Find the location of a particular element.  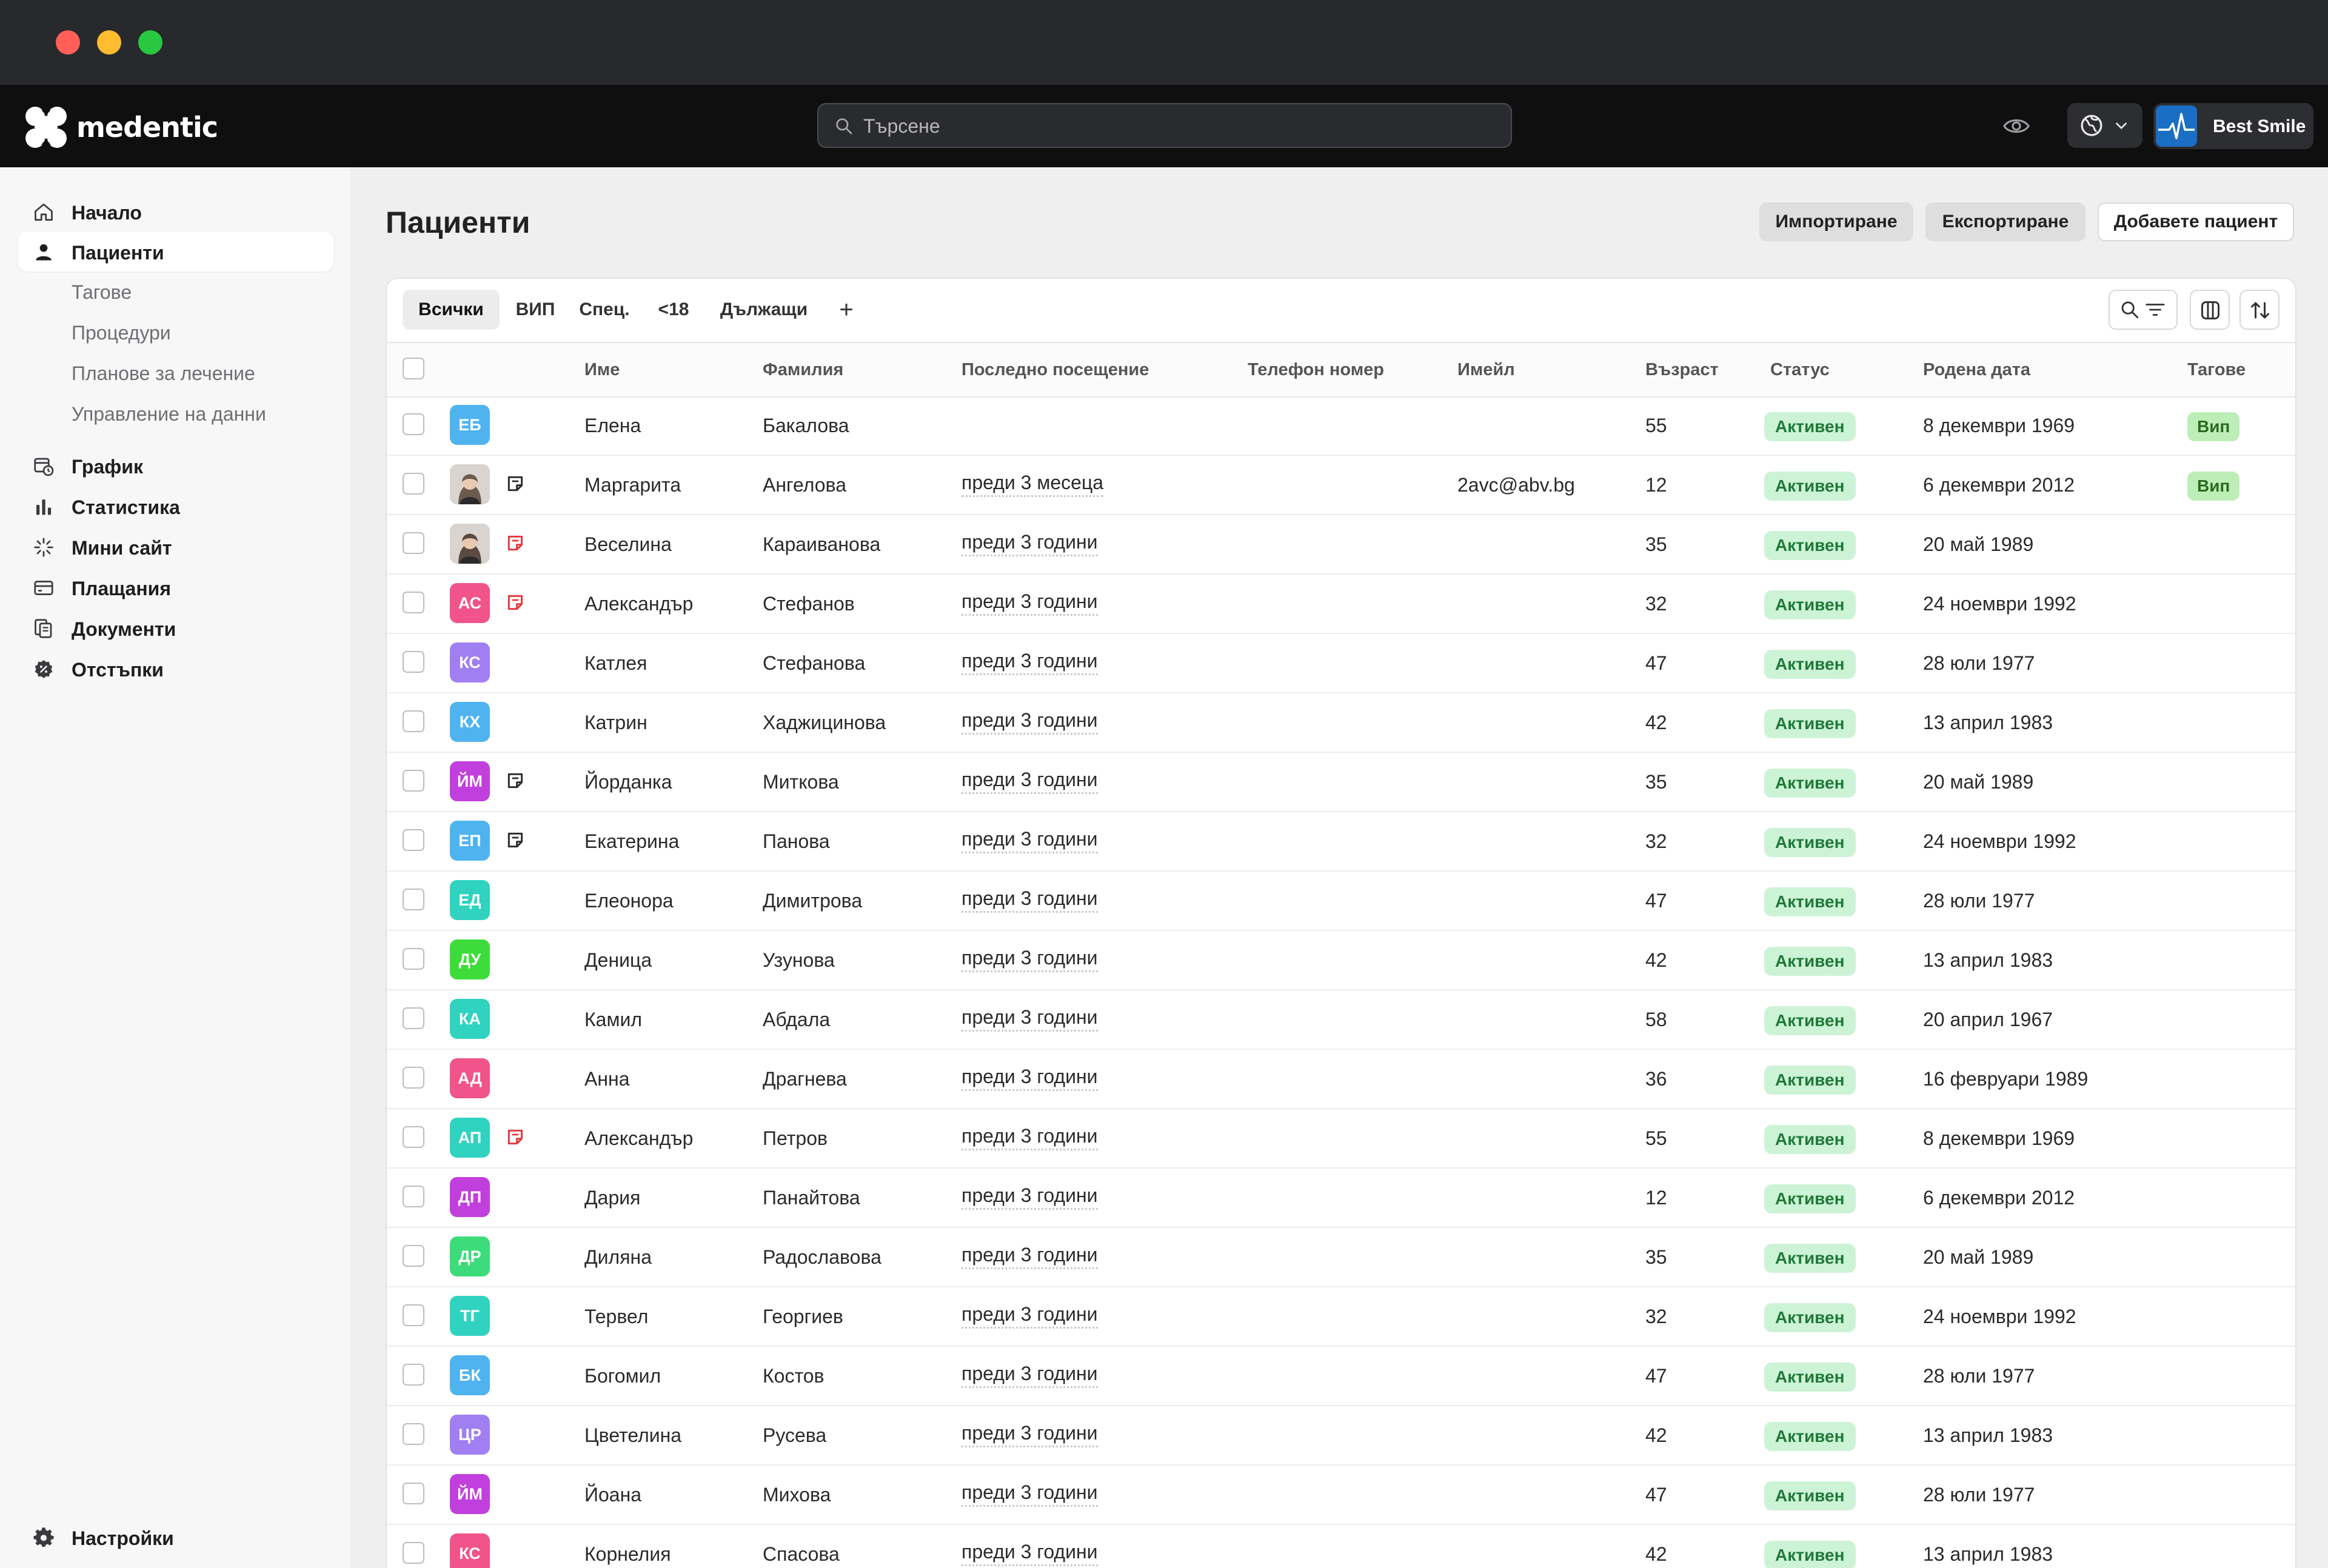

avatar: ДУ is located at coordinates (470, 959).